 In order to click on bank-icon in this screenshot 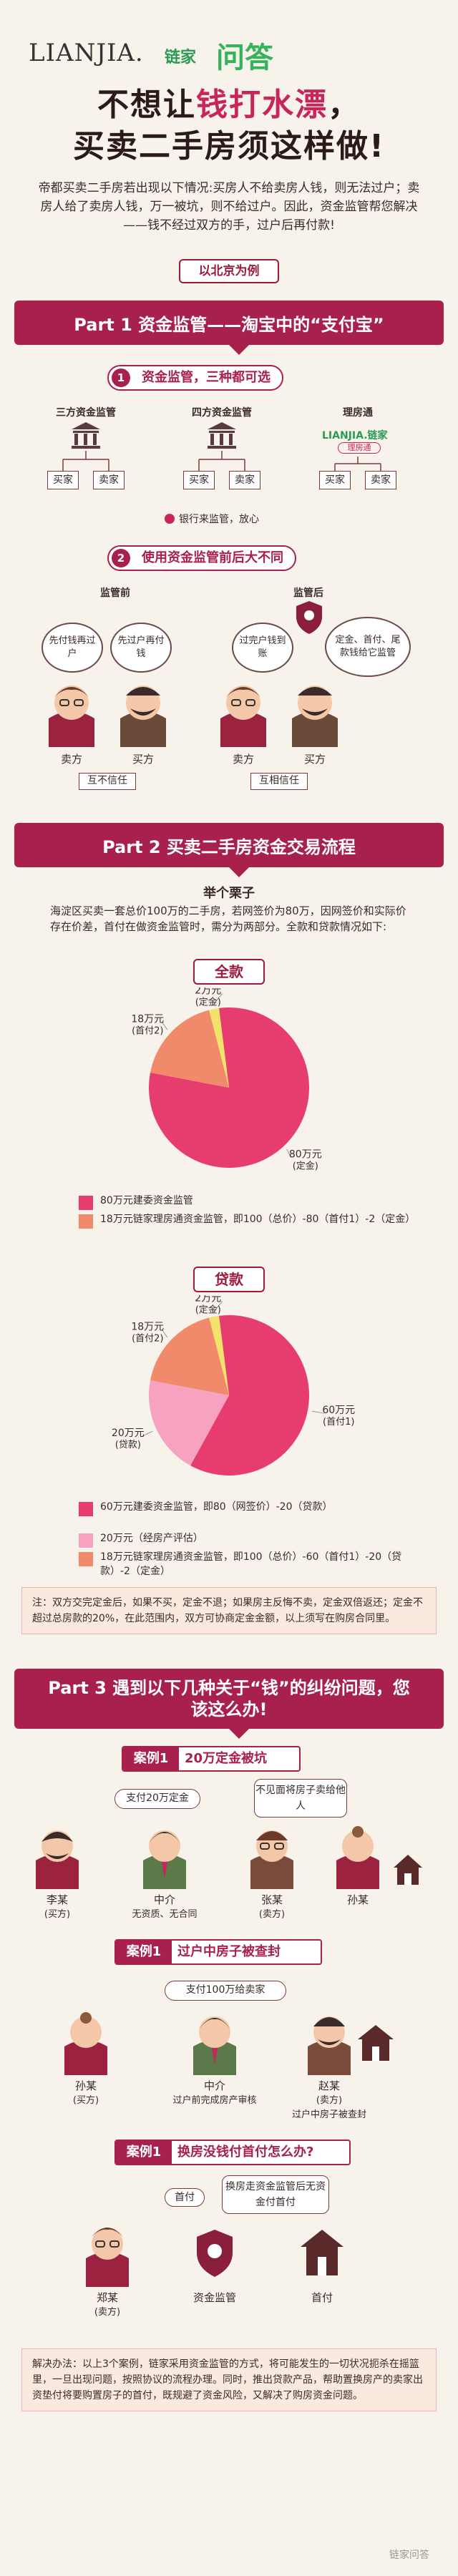, I will do `click(222, 435)`.